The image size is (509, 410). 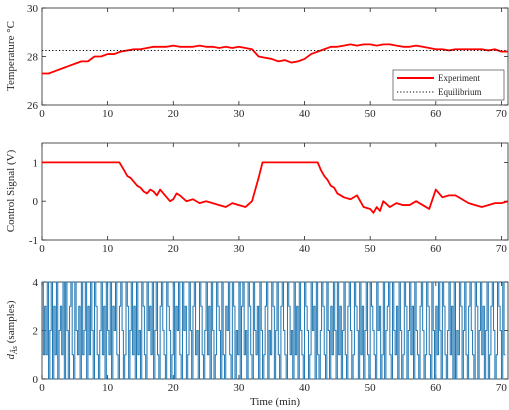 What do you see at coordinates (33, 241) in the screenshot?
I see `y-tick-label: -1` at bounding box center [33, 241].